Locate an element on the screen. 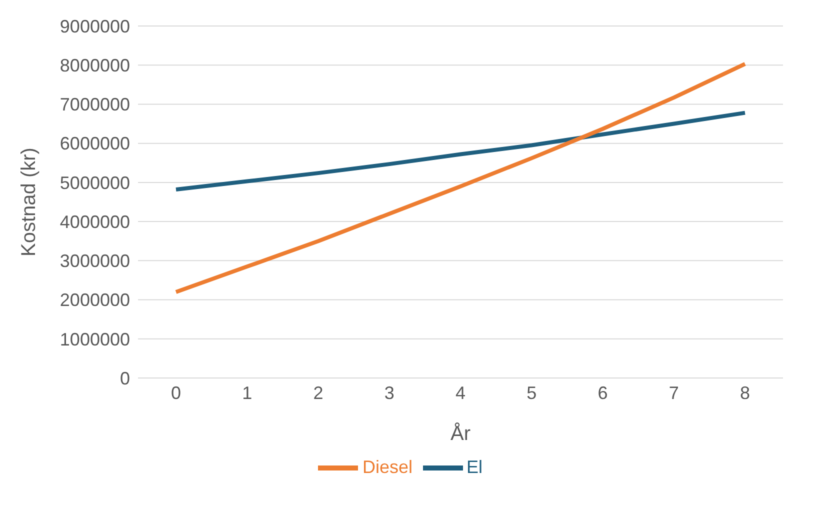 The width and height of the screenshot is (817, 506). legend-label: Diesel is located at coordinates (387, 466).